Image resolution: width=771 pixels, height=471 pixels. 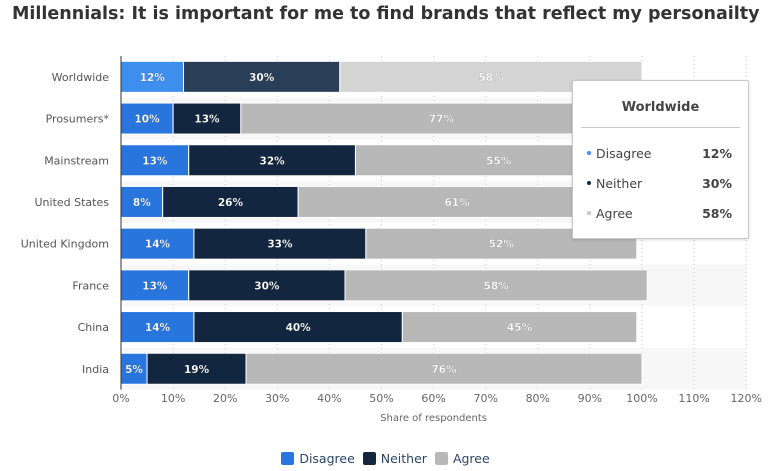 What do you see at coordinates (153, 78) in the screenshot?
I see `data-label: 12%` at bounding box center [153, 78].